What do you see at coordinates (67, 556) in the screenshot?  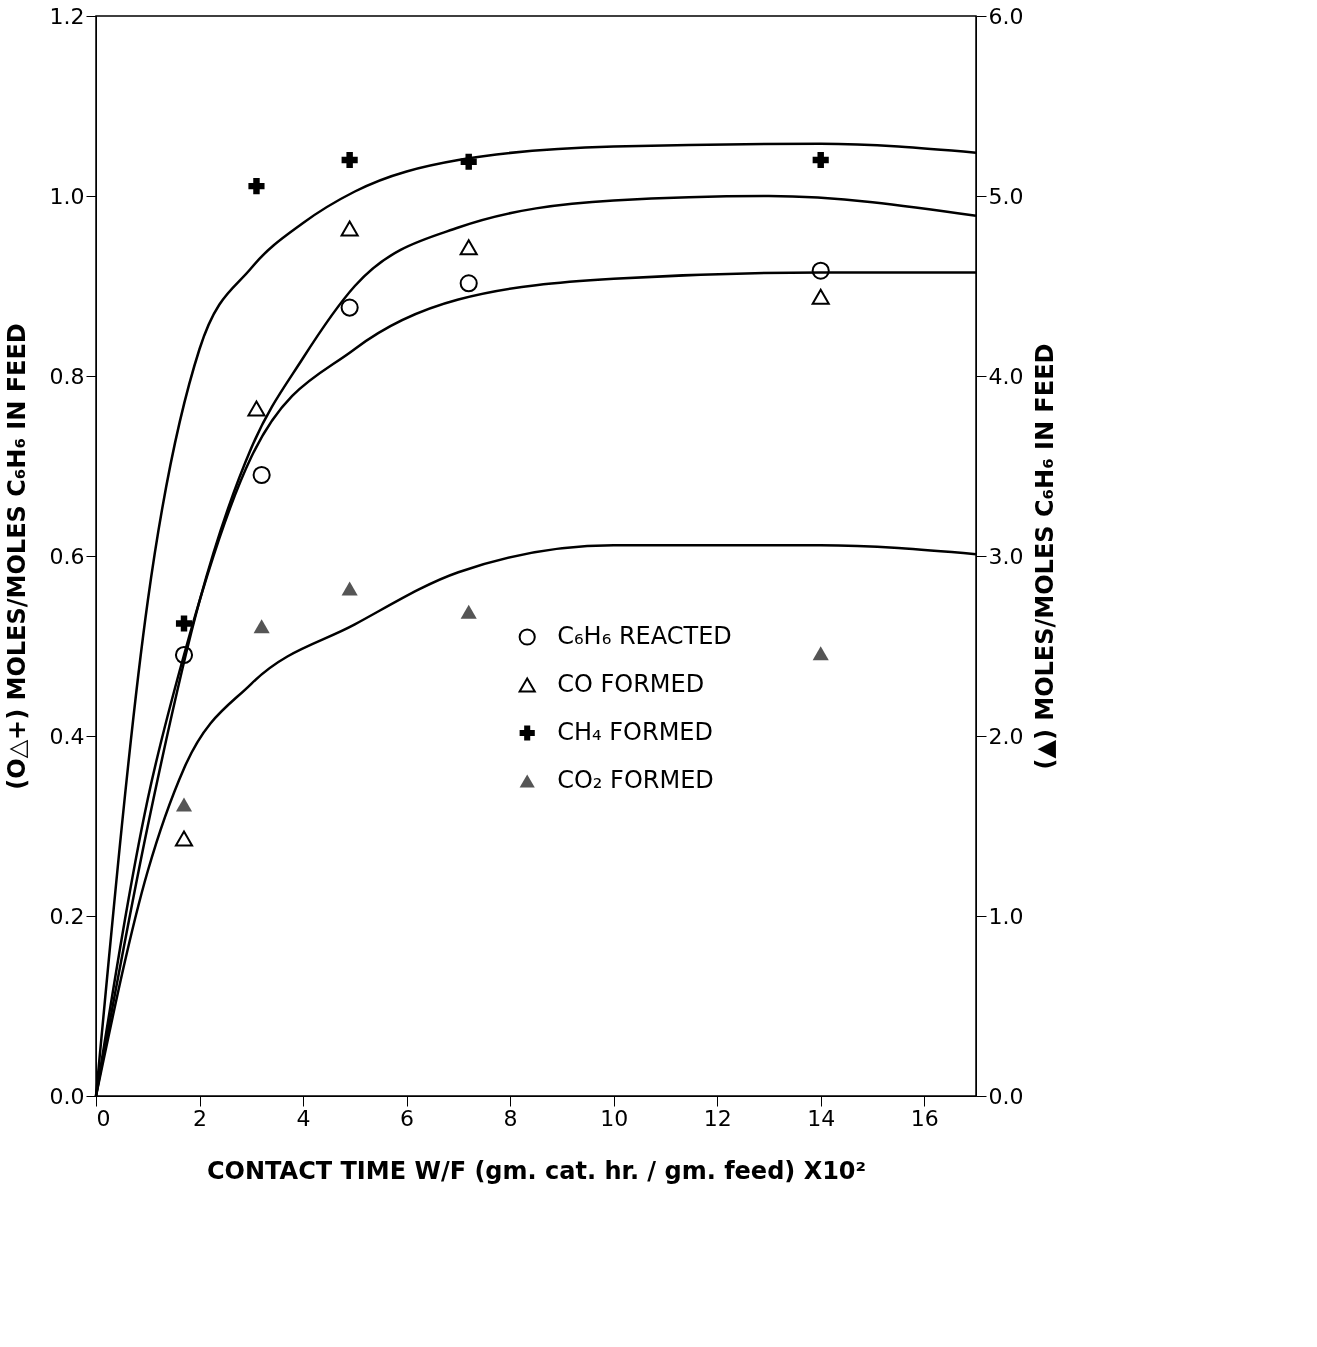 I see `y-tick-label: 0.6` at bounding box center [67, 556].